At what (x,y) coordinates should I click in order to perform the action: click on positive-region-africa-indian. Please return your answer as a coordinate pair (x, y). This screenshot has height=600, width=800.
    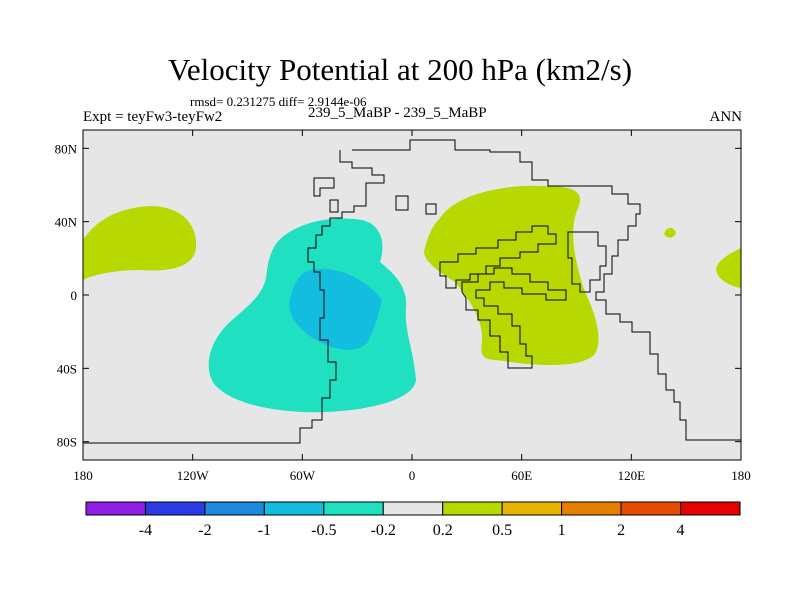
    Looking at the image, I should click on (511, 275).